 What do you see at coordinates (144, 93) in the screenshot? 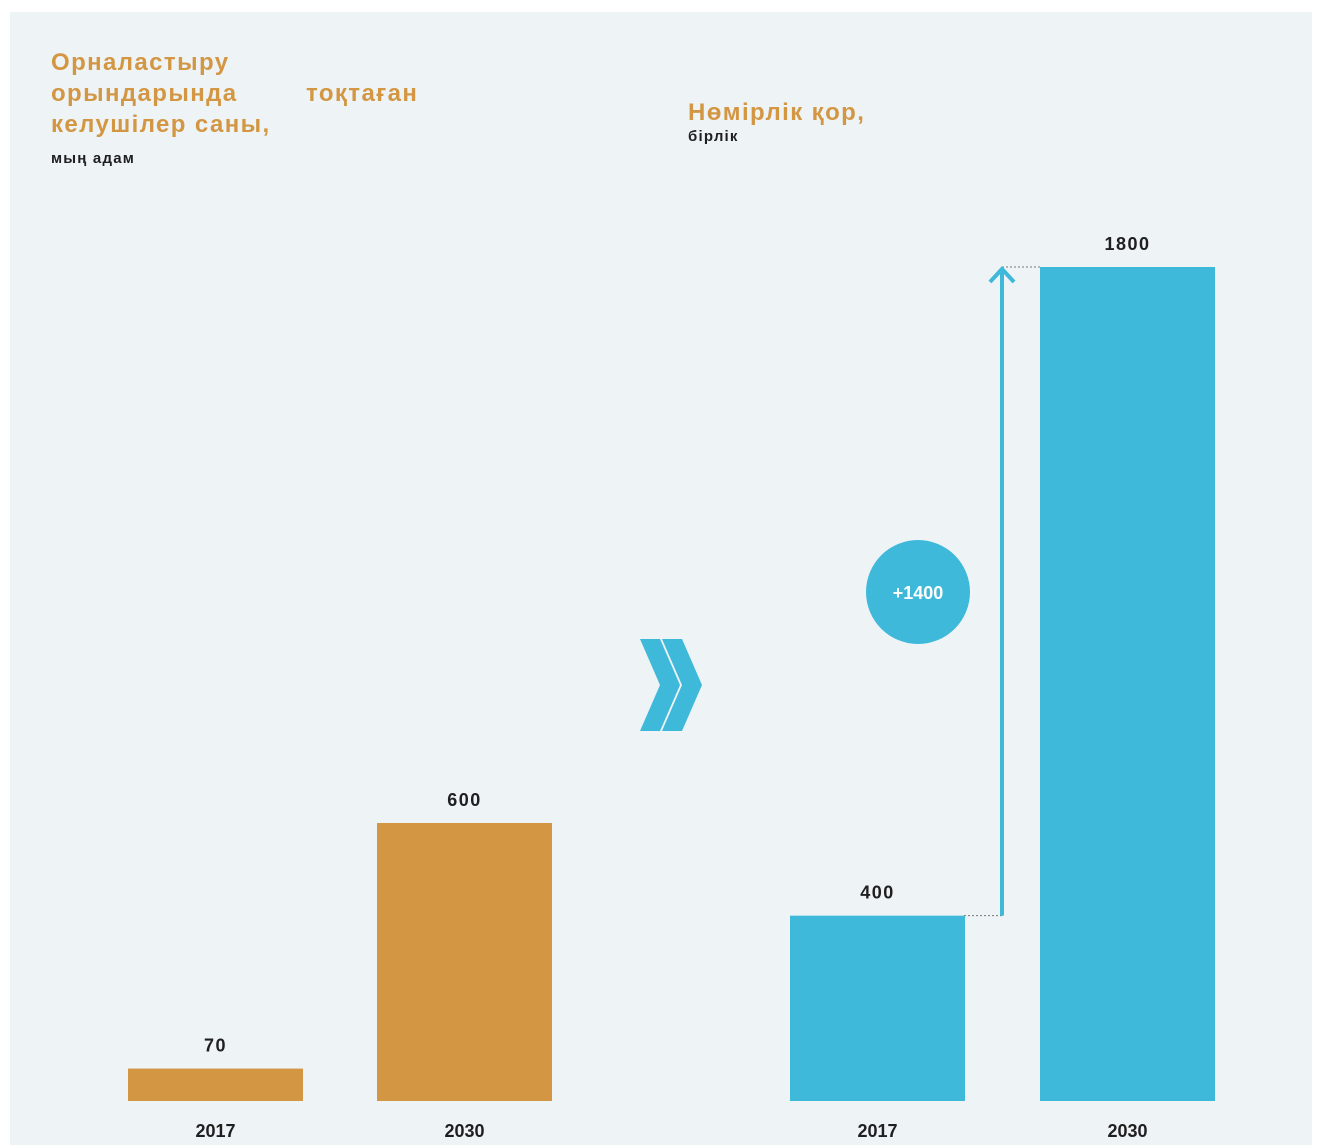
I see `left-title-line-2a: орындарында` at bounding box center [144, 93].